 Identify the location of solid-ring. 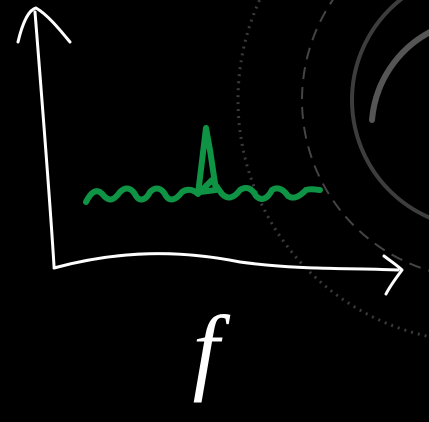
(389, 110).